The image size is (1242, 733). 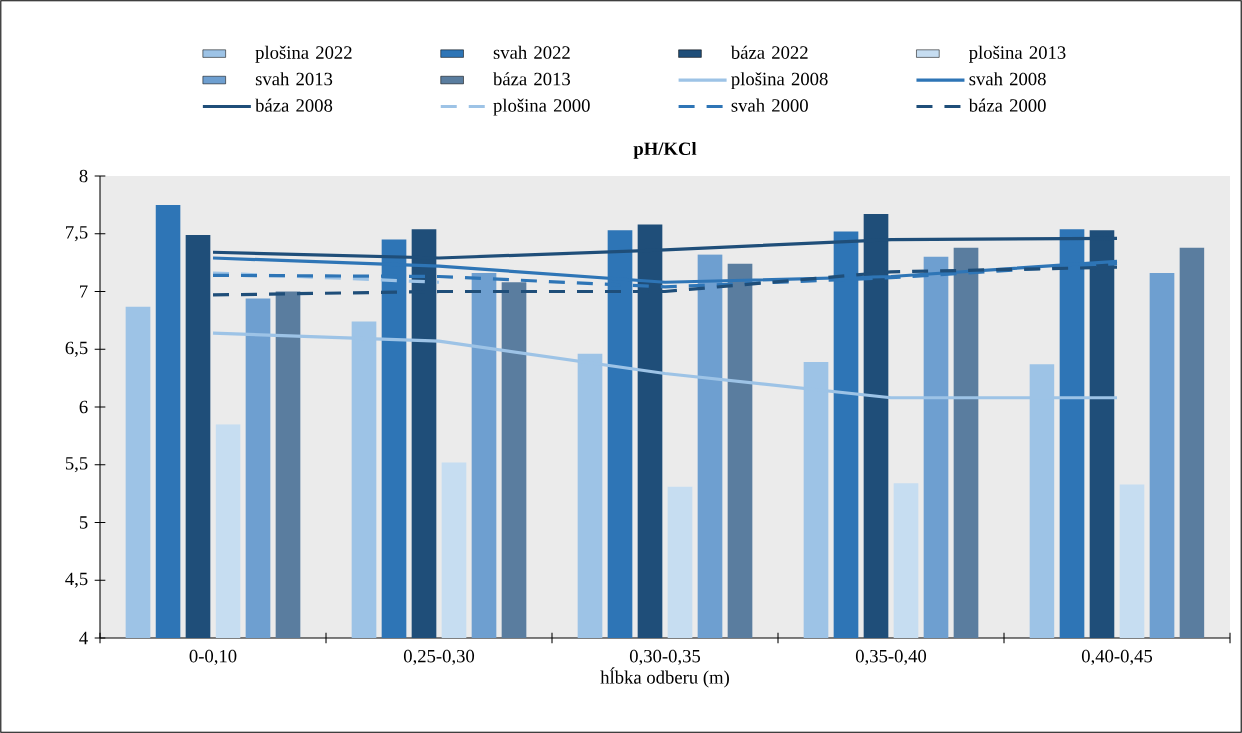 What do you see at coordinates (1017, 54) in the screenshot?
I see `legend-label: plošina 2013` at bounding box center [1017, 54].